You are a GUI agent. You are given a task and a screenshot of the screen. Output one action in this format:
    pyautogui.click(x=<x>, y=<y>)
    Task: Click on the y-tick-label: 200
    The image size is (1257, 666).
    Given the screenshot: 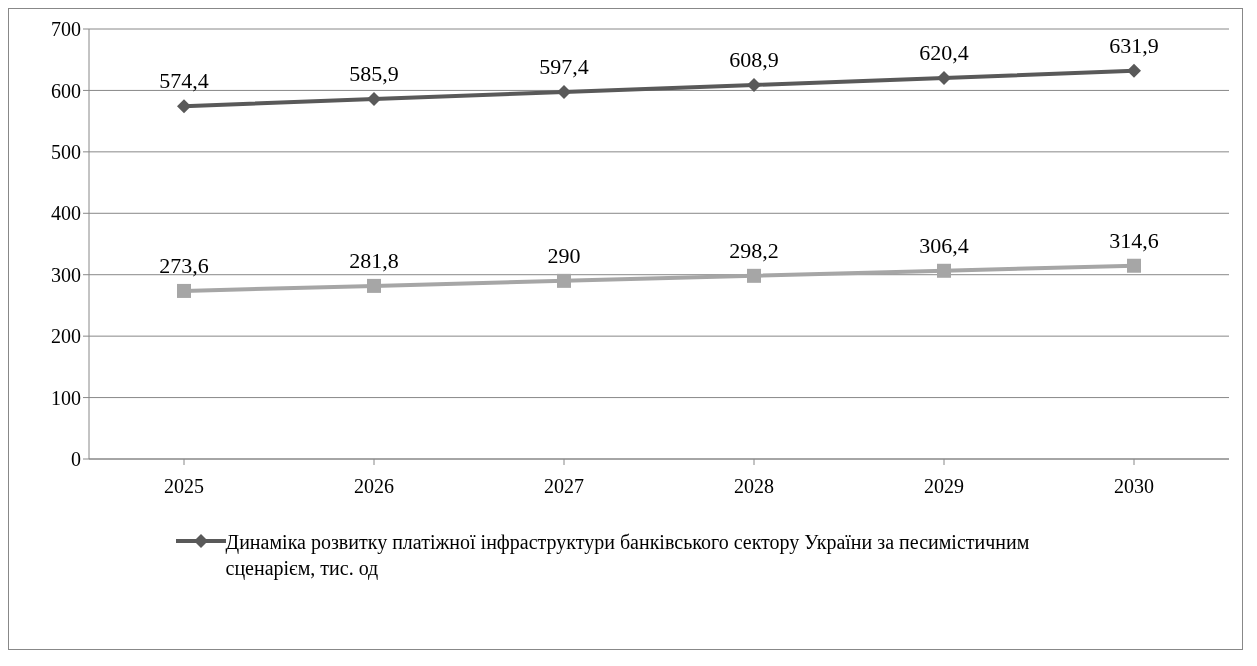 What is the action you would take?
    pyautogui.click(x=66, y=336)
    